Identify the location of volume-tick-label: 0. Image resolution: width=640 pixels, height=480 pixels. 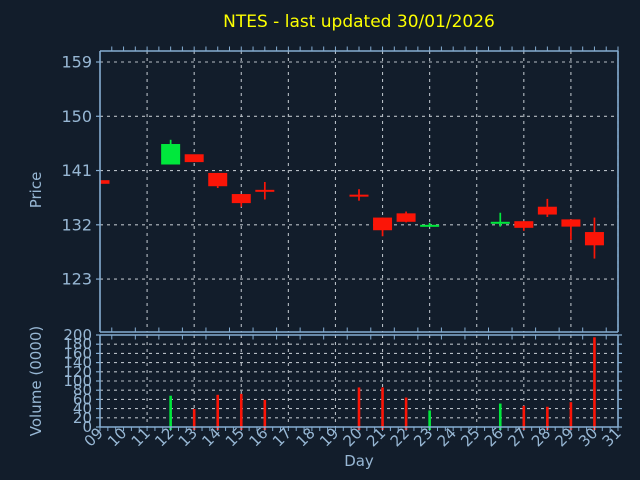
(87, 427).